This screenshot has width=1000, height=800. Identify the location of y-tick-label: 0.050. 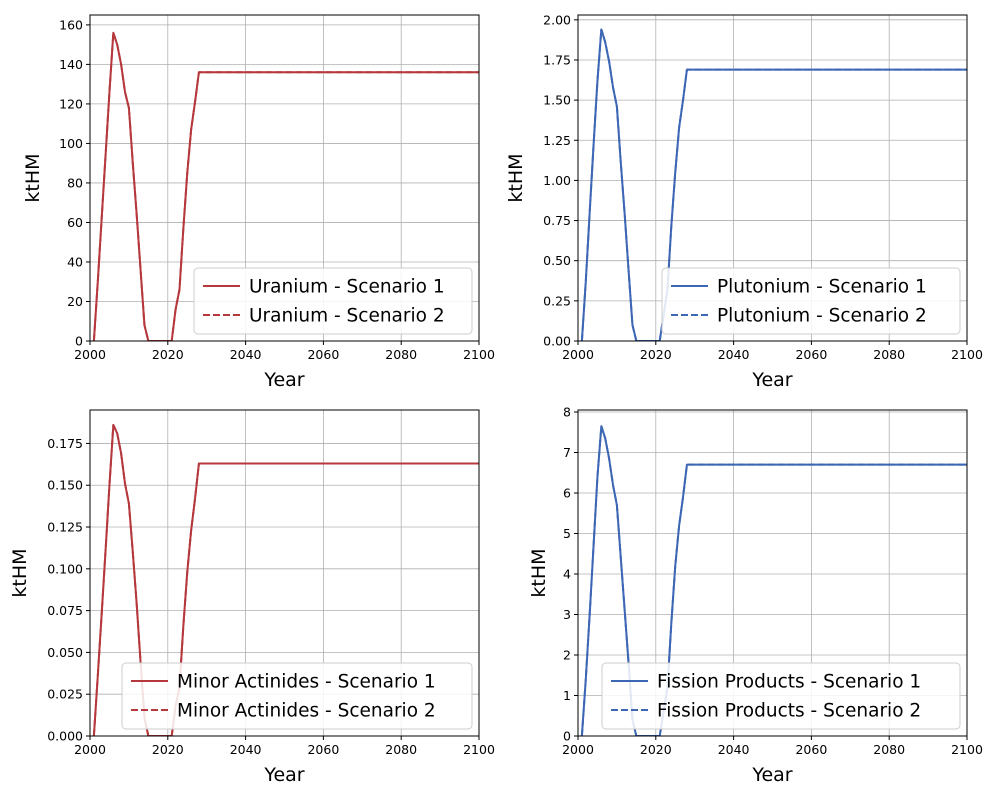
(65, 652).